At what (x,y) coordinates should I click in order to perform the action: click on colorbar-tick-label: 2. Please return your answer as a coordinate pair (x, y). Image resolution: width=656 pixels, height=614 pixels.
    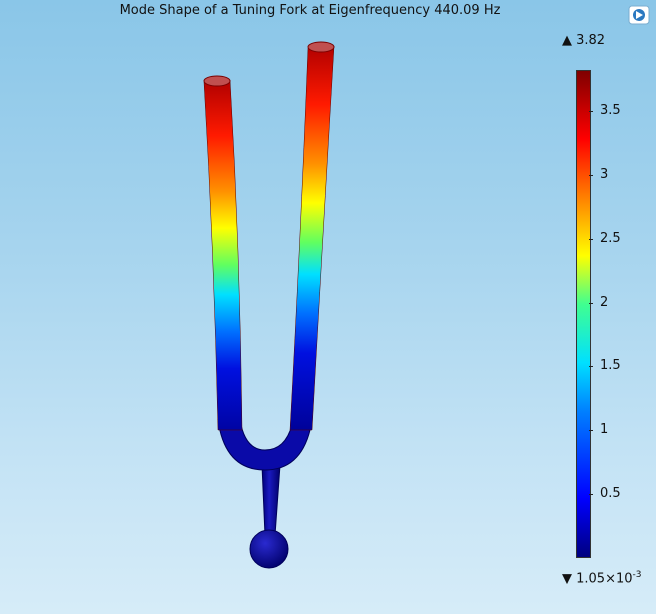
    Looking at the image, I should click on (604, 302).